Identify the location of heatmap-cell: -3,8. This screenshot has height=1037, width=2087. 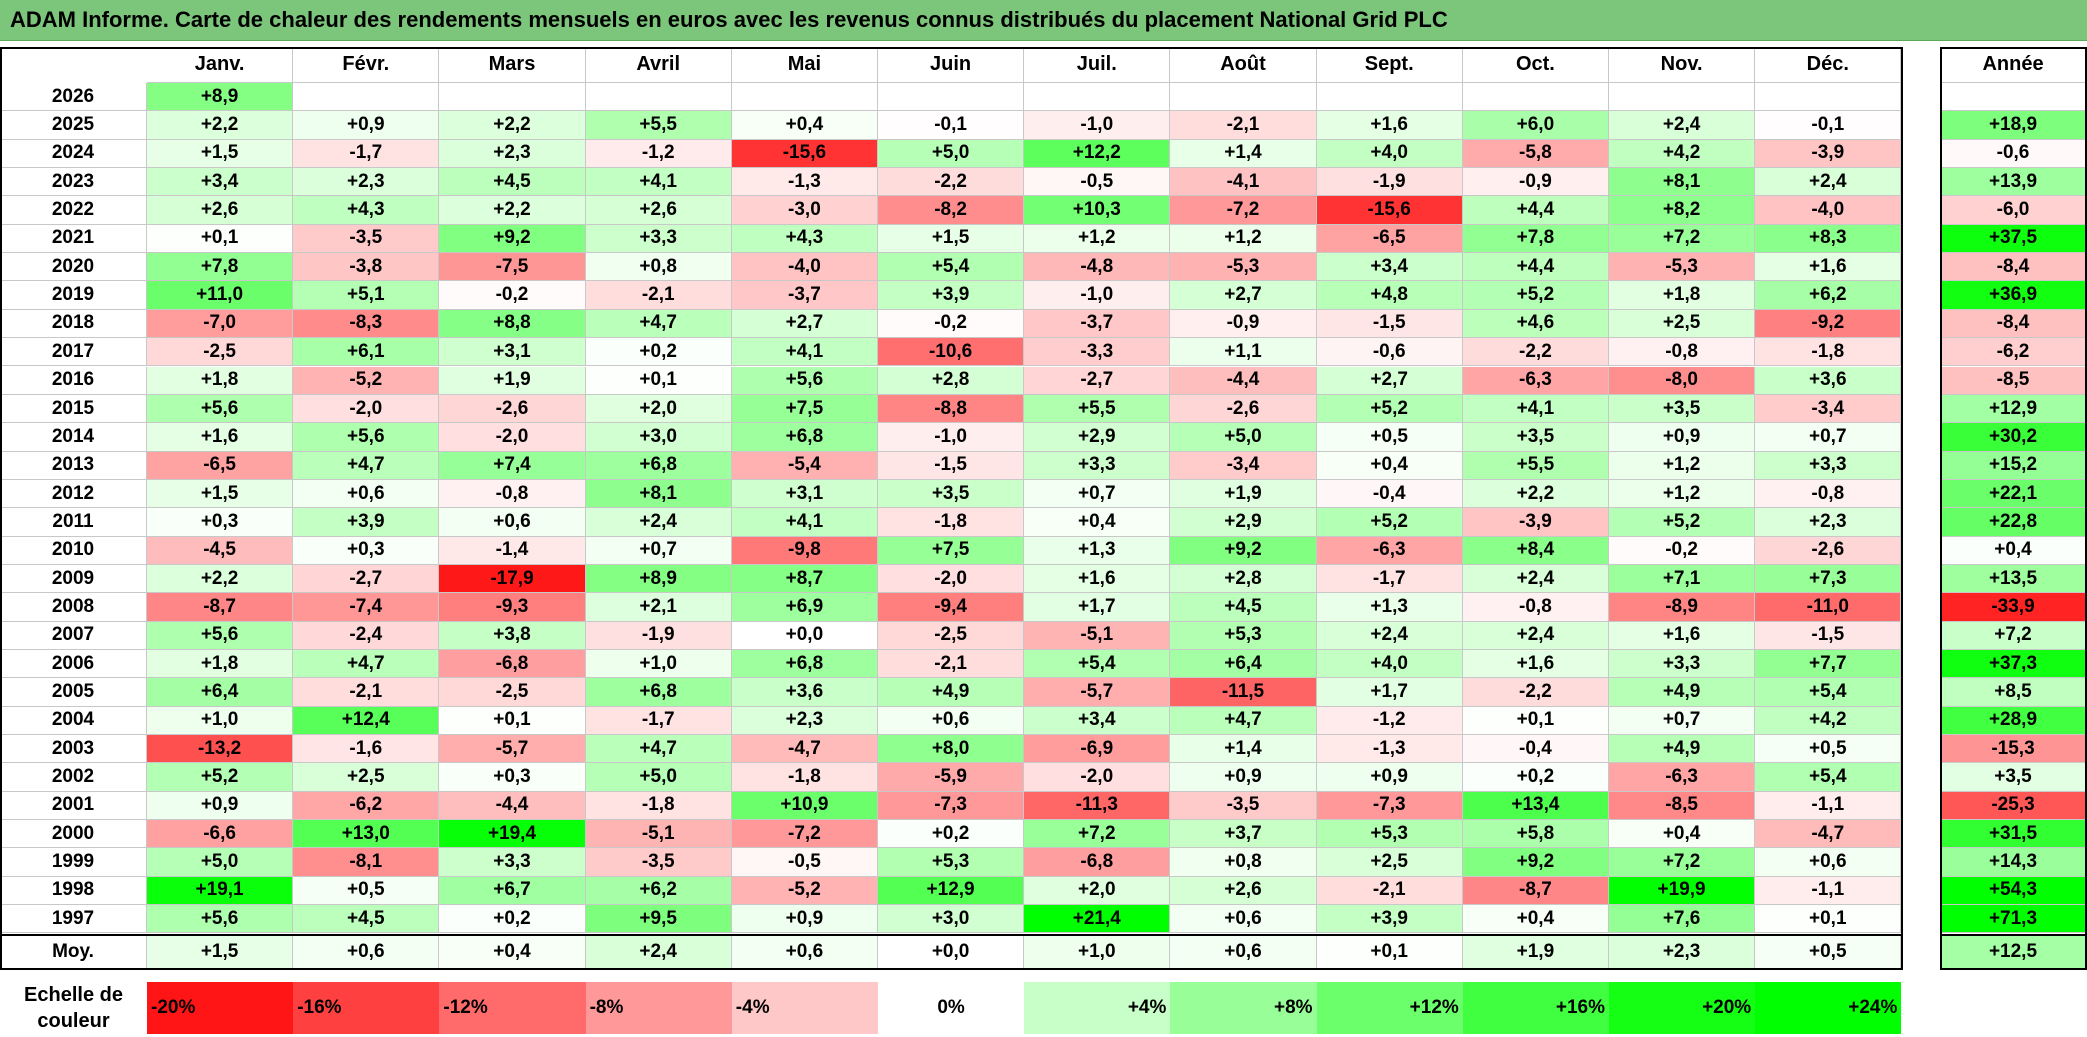
(366, 267).